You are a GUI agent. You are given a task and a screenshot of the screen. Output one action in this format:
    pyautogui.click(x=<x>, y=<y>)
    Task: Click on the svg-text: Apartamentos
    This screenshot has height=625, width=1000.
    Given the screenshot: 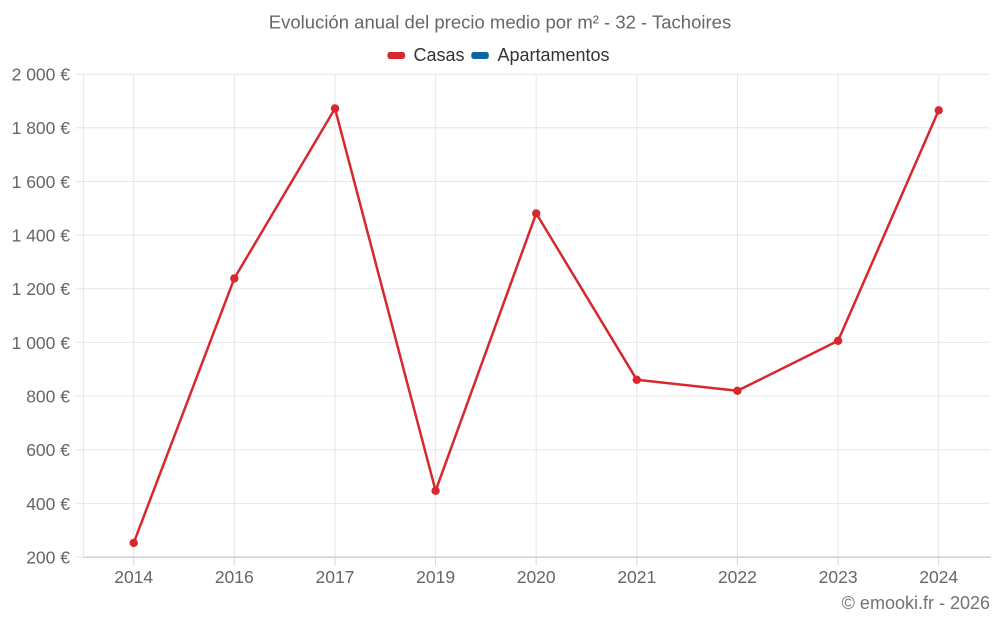 What is the action you would take?
    pyautogui.click(x=554, y=55)
    